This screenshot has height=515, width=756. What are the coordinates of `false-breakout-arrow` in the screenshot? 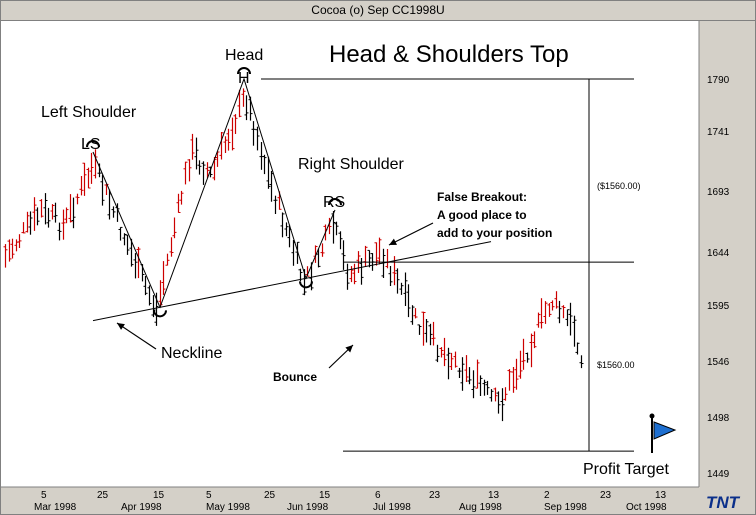 It's located at (411, 234).